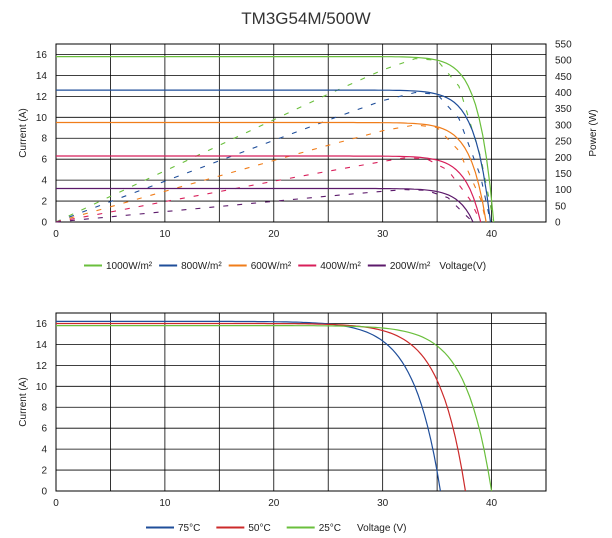  What do you see at coordinates (201, 266) in the screenshot?
I see `top-legend-label-1: 800W/m²` at bounding box center [201, 266].